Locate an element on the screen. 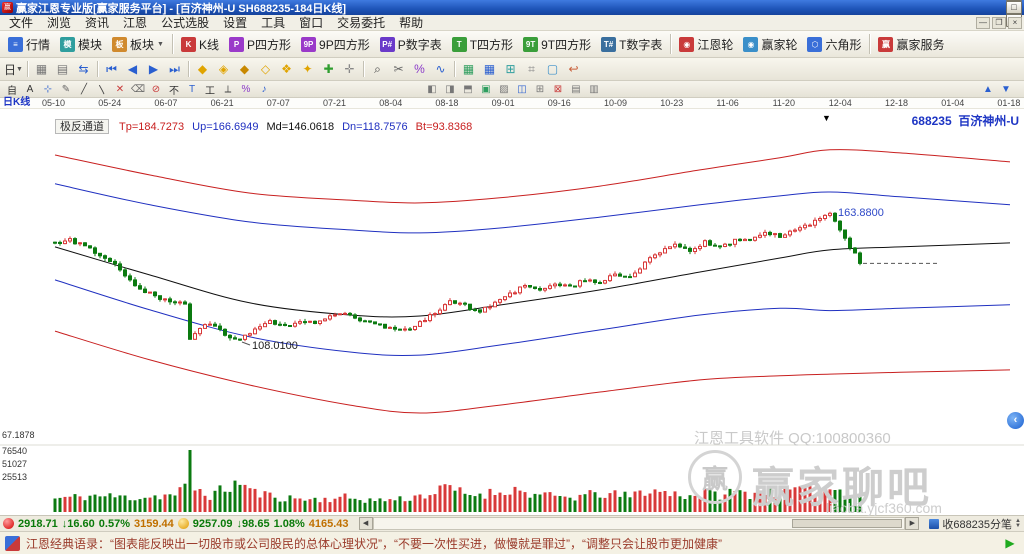 The width and height of the screenshot is (1024, 554). menu-item-3: 资讯 is located at coordinates (97, 22).